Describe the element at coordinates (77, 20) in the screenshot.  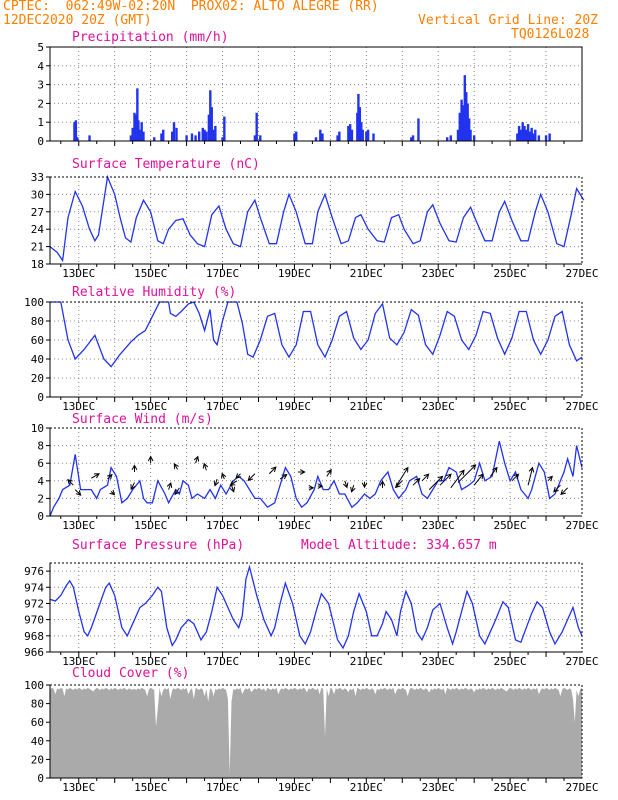
I see `header-line2: 12DEC2020 20Z (GMT)` at that location.